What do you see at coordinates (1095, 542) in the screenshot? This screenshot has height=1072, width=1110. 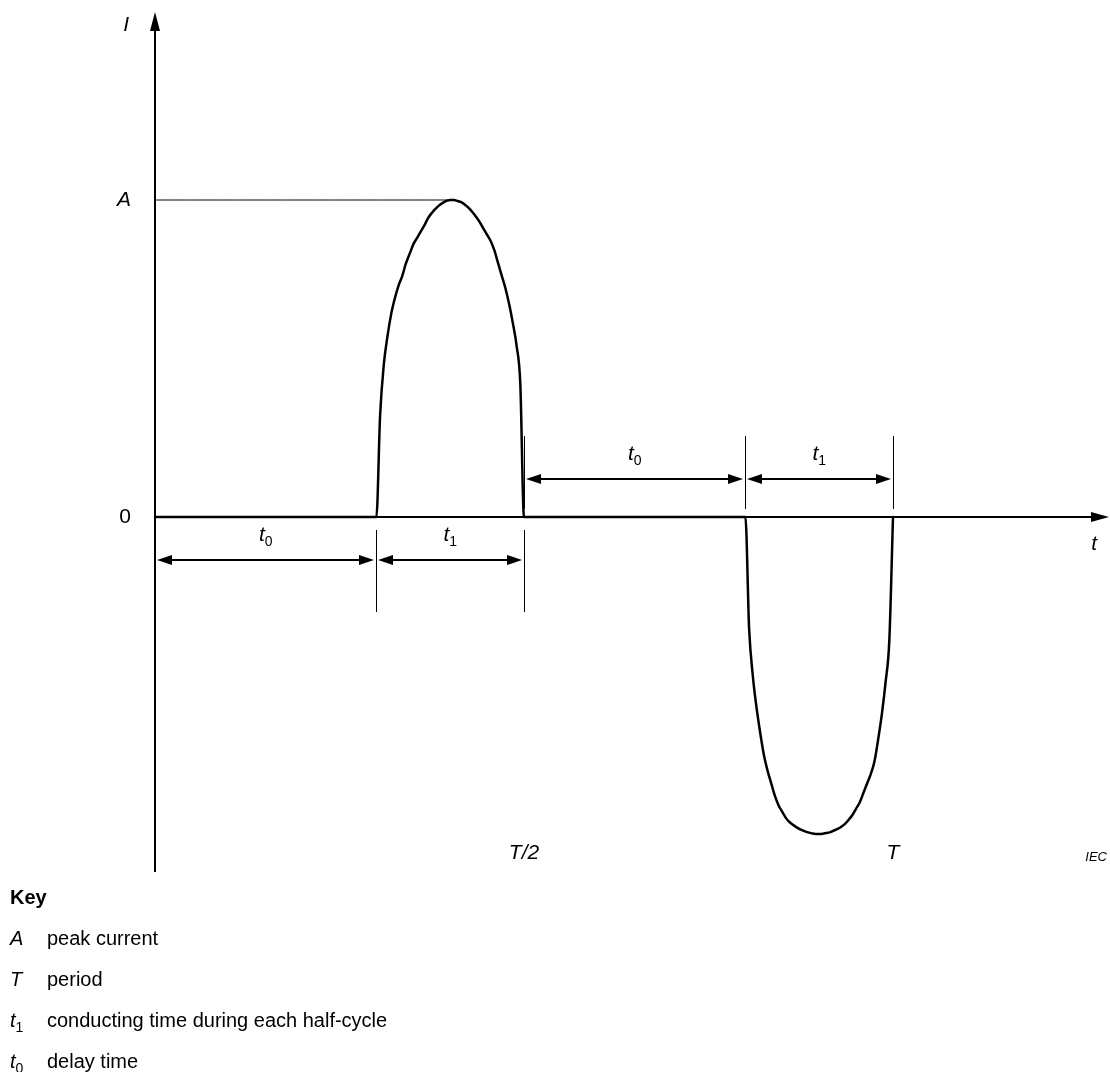 I see `text: t` at bounding box center [1095, 542].